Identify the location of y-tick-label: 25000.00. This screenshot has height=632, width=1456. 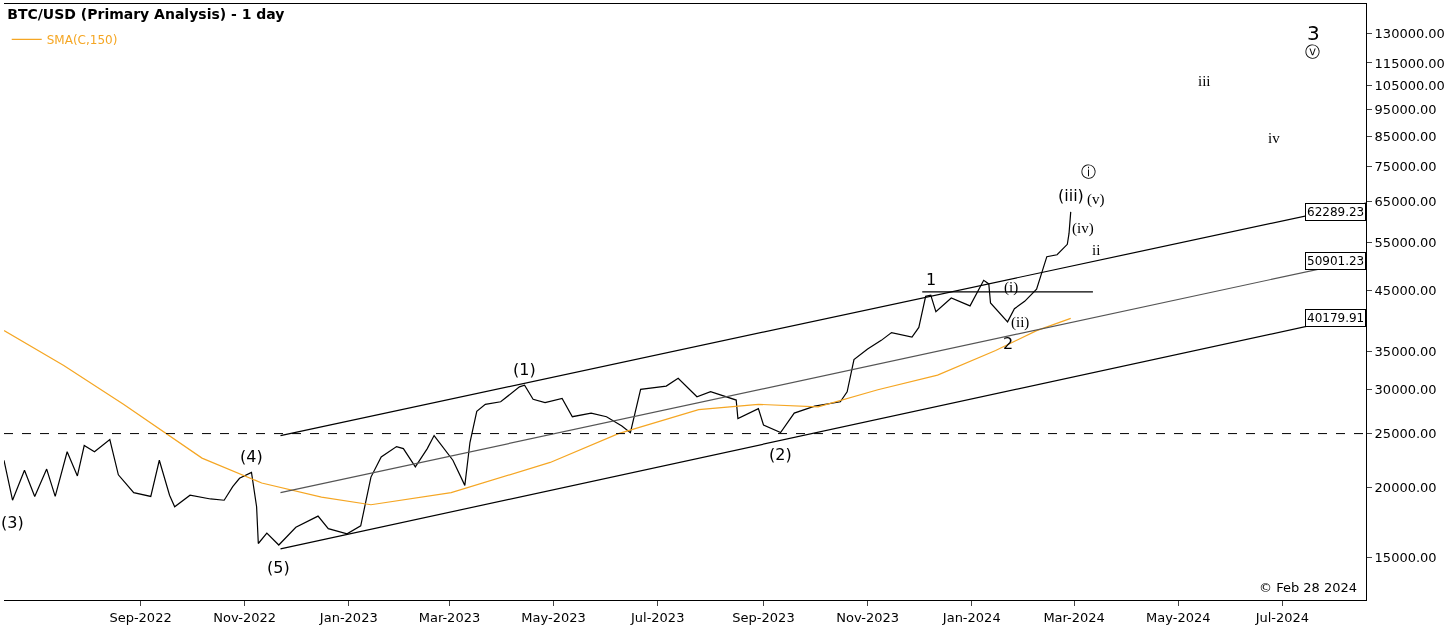
(1405, 434).